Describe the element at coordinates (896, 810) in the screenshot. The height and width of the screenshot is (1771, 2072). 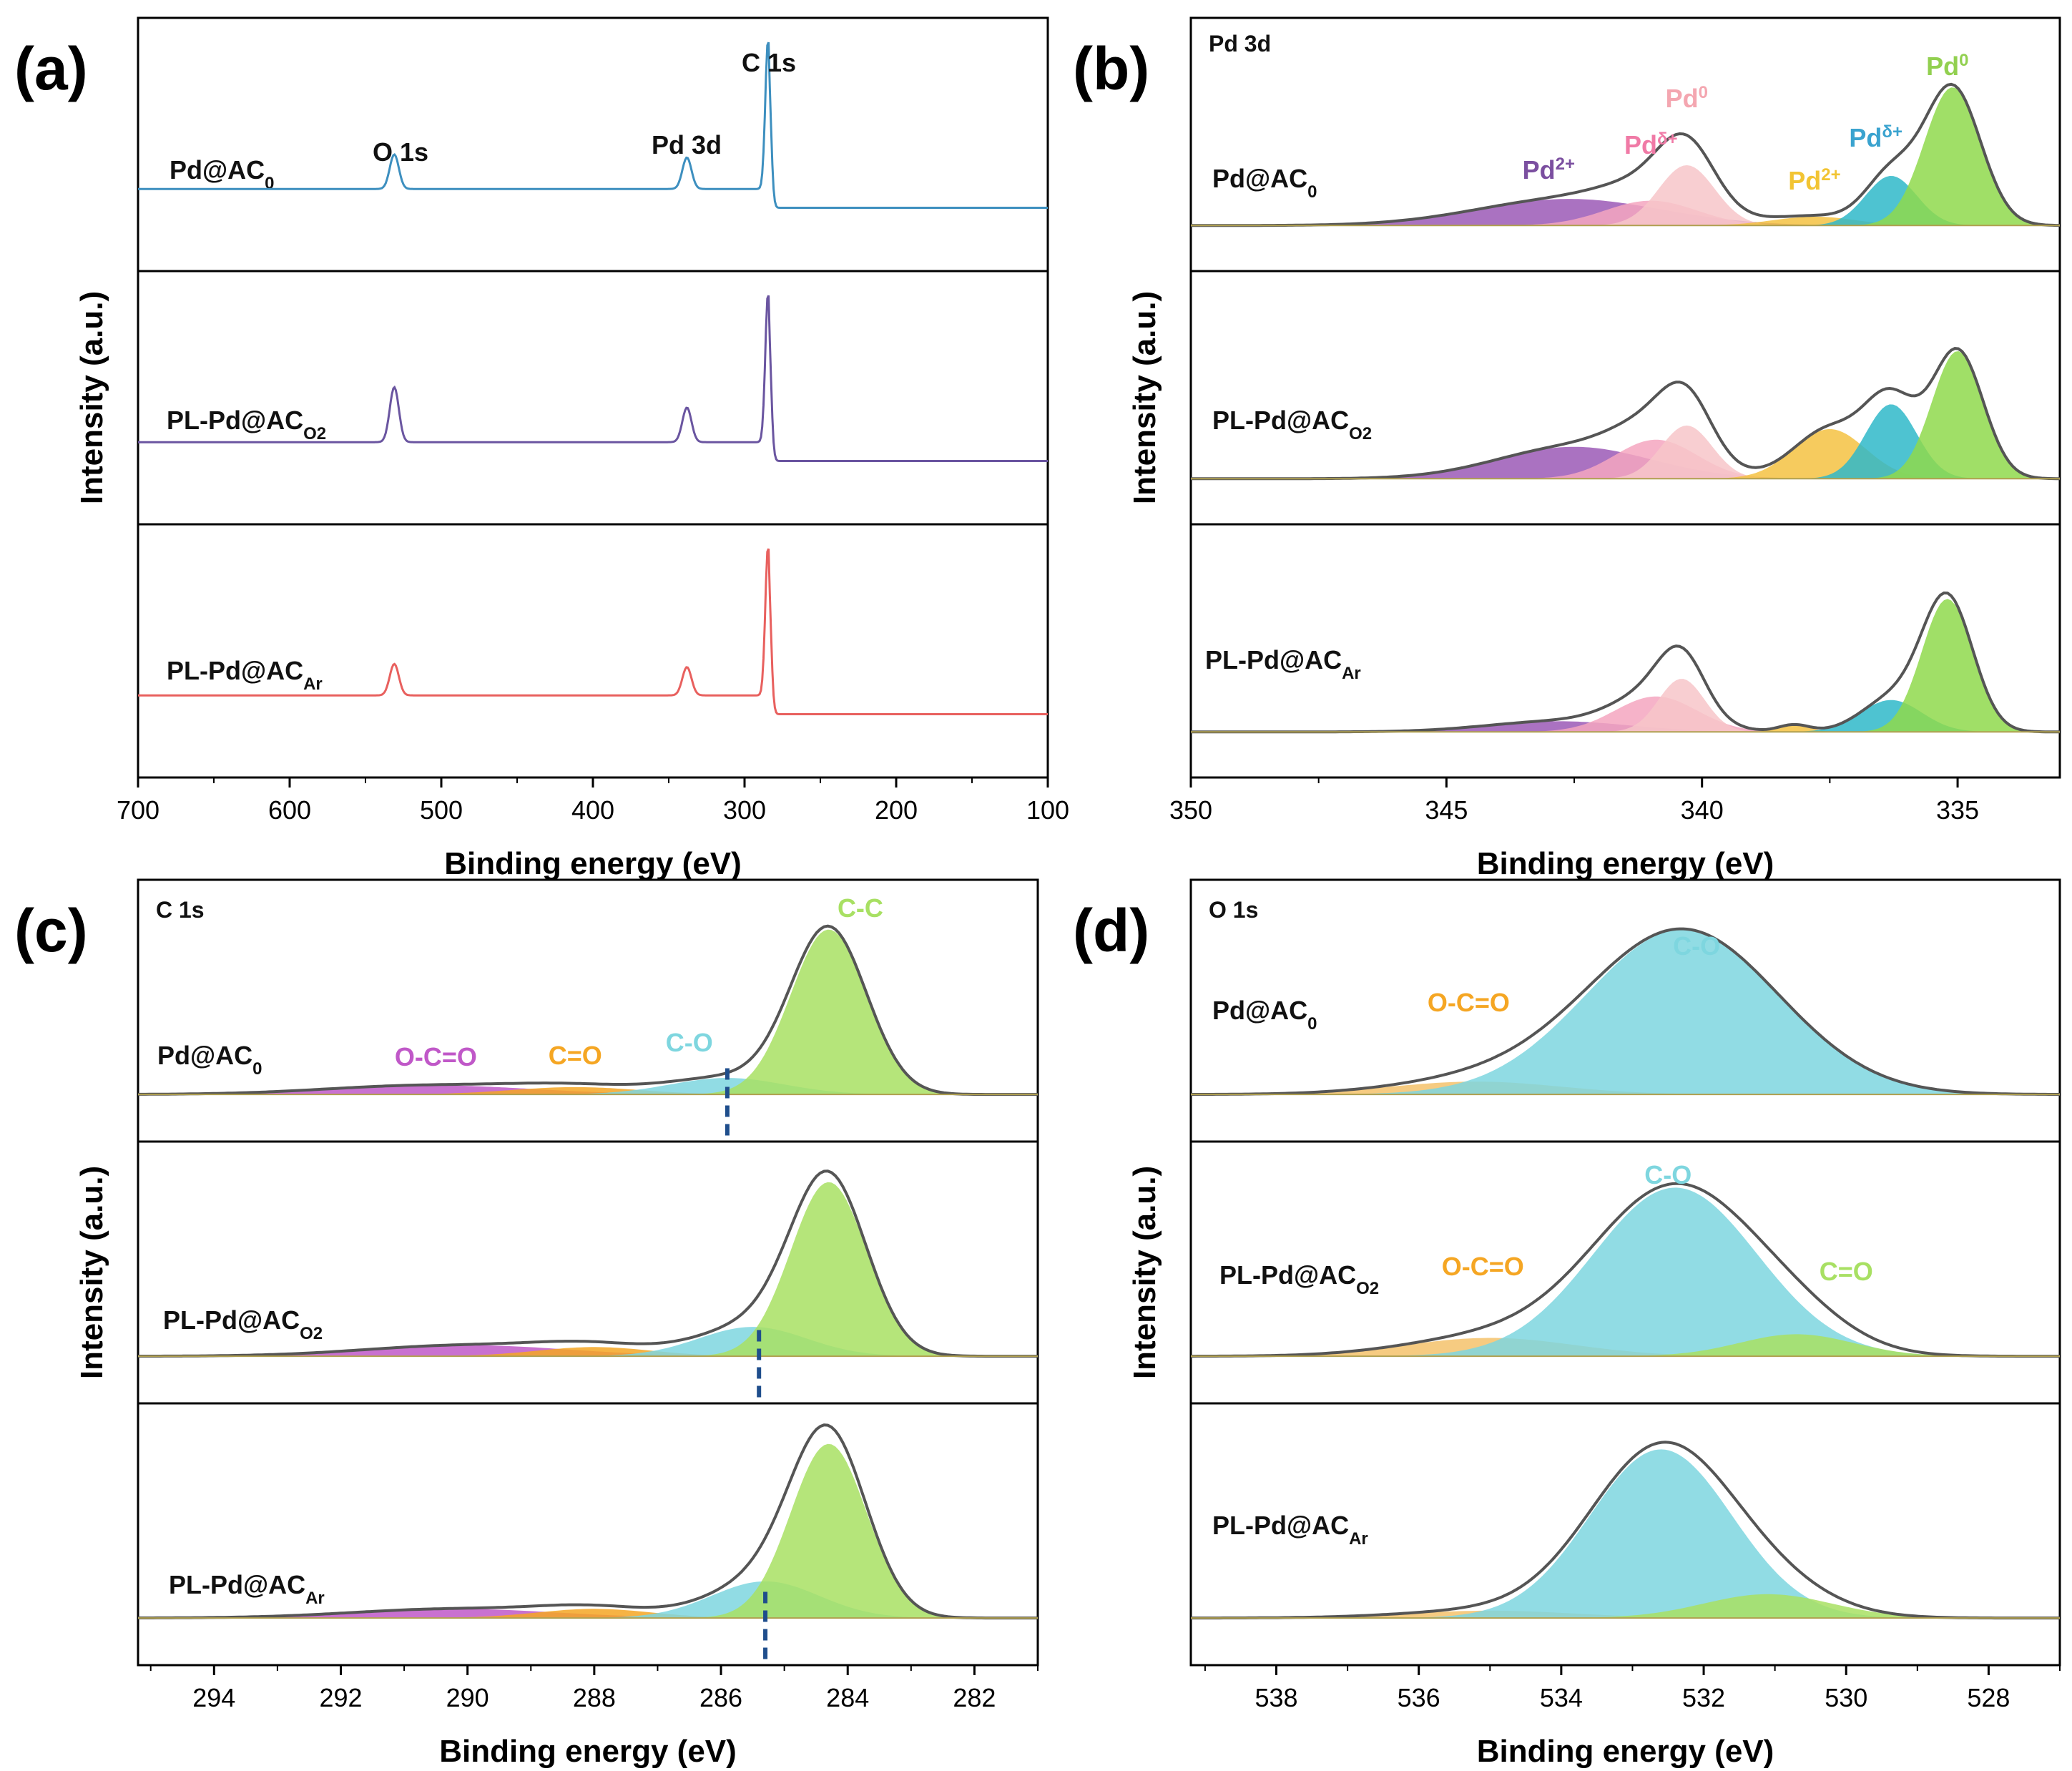
I see `x-tick-label: 200` at that location.